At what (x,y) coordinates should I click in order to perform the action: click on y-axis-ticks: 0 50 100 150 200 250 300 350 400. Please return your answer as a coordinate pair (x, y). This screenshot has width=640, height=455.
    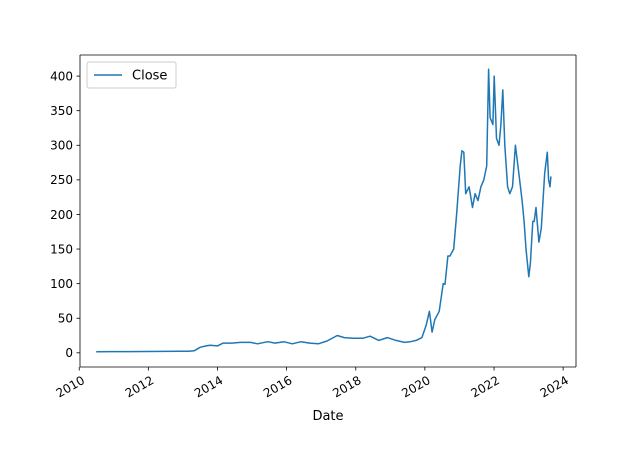
    Looking at the image, I should click on (65, 214).